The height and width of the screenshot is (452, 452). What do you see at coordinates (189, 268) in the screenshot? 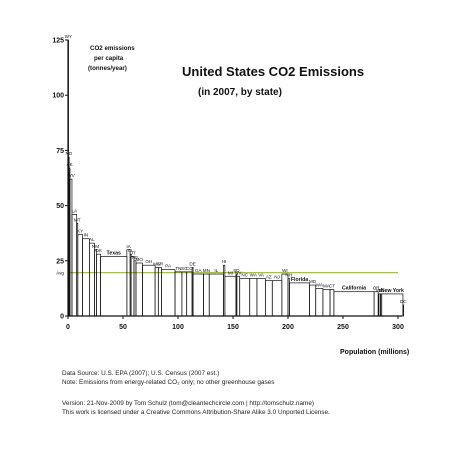
I see `state-label: CO` at bounding box center [189, 268].